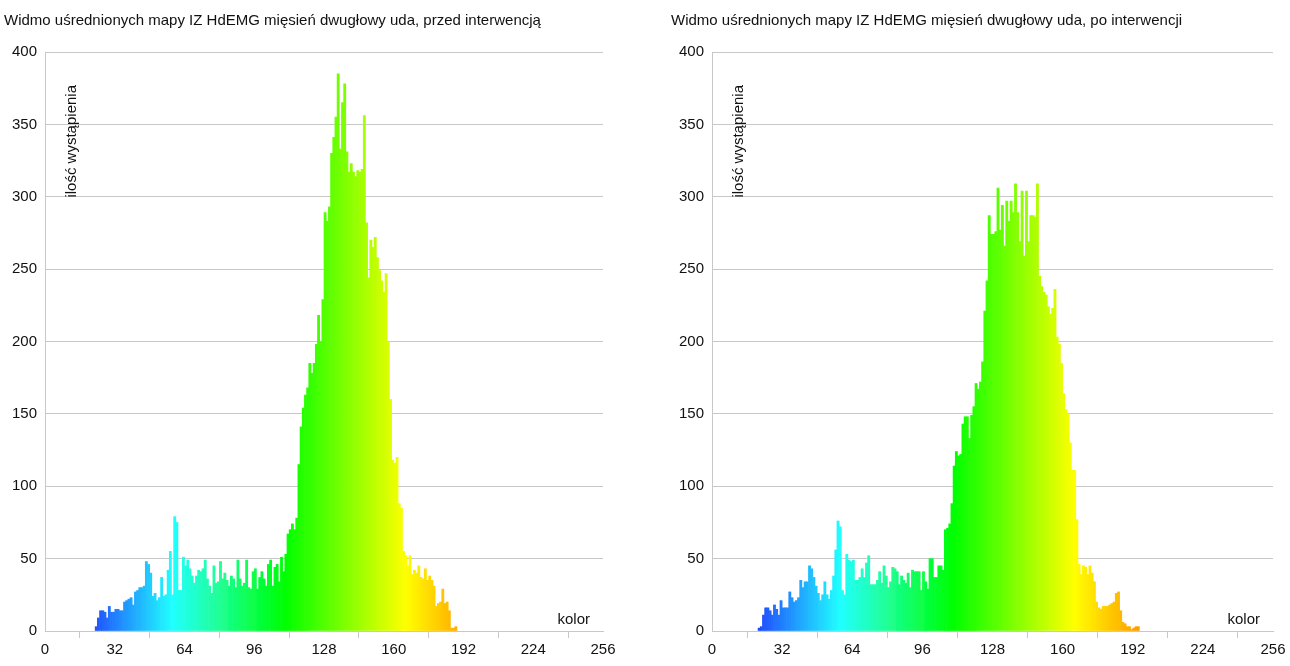 The width and height of the screenshot is (1290, 666). What do you see at coordinates (927, 20) in the screenshot?
I see `chart-title: Widmo uśrednionych mapy IZ HdEMG mięsień dwugłowy uda, po interwencji` at bounding box center [927, 20].